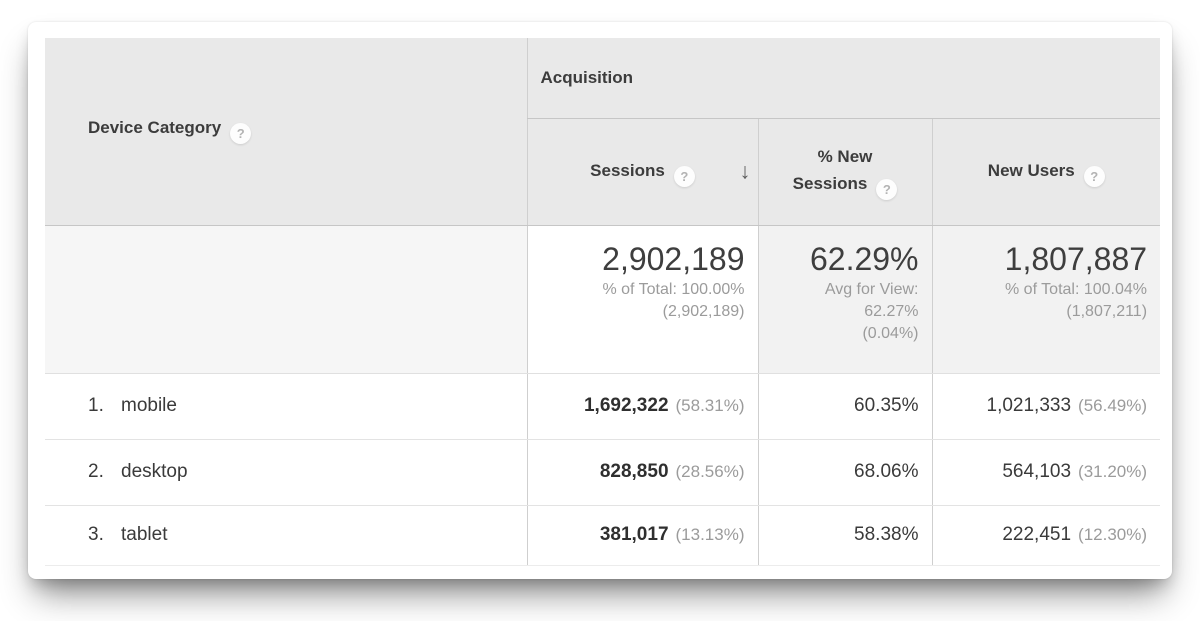  I want to click on new-users-cell: 1,021,333 (56.49%), so click(1046, 406).